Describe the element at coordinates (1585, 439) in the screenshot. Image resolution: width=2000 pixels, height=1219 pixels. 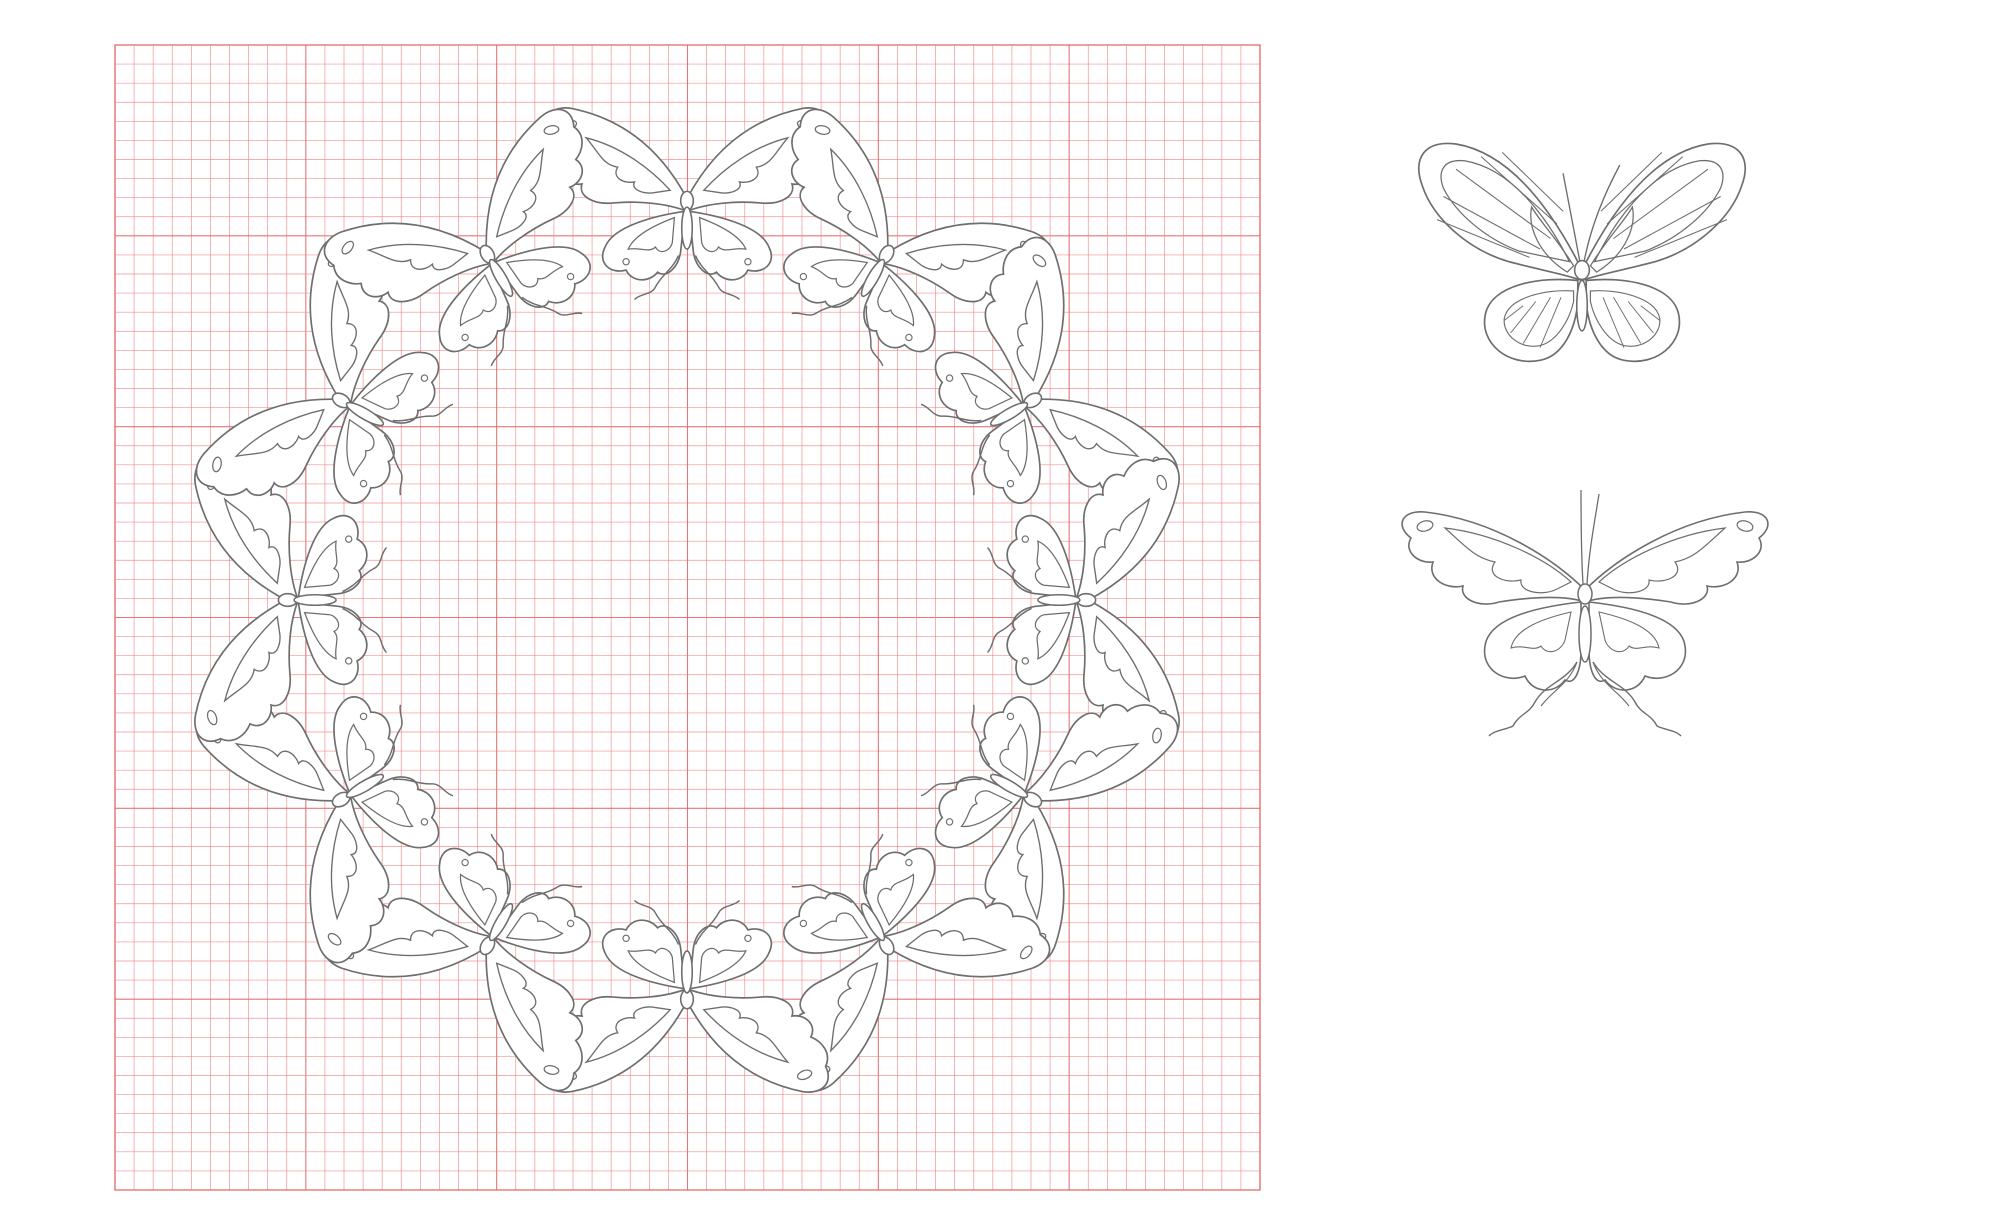
I see `reference-motifs` at that location.